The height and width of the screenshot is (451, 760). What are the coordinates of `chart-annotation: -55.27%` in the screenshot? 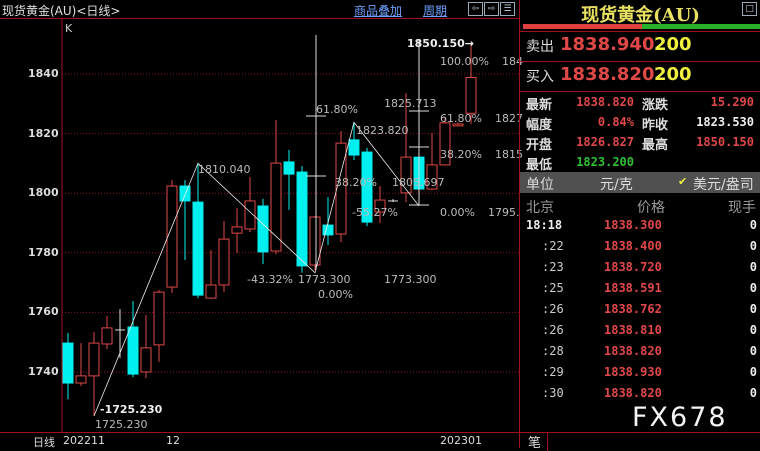 It's located at (375, 212).